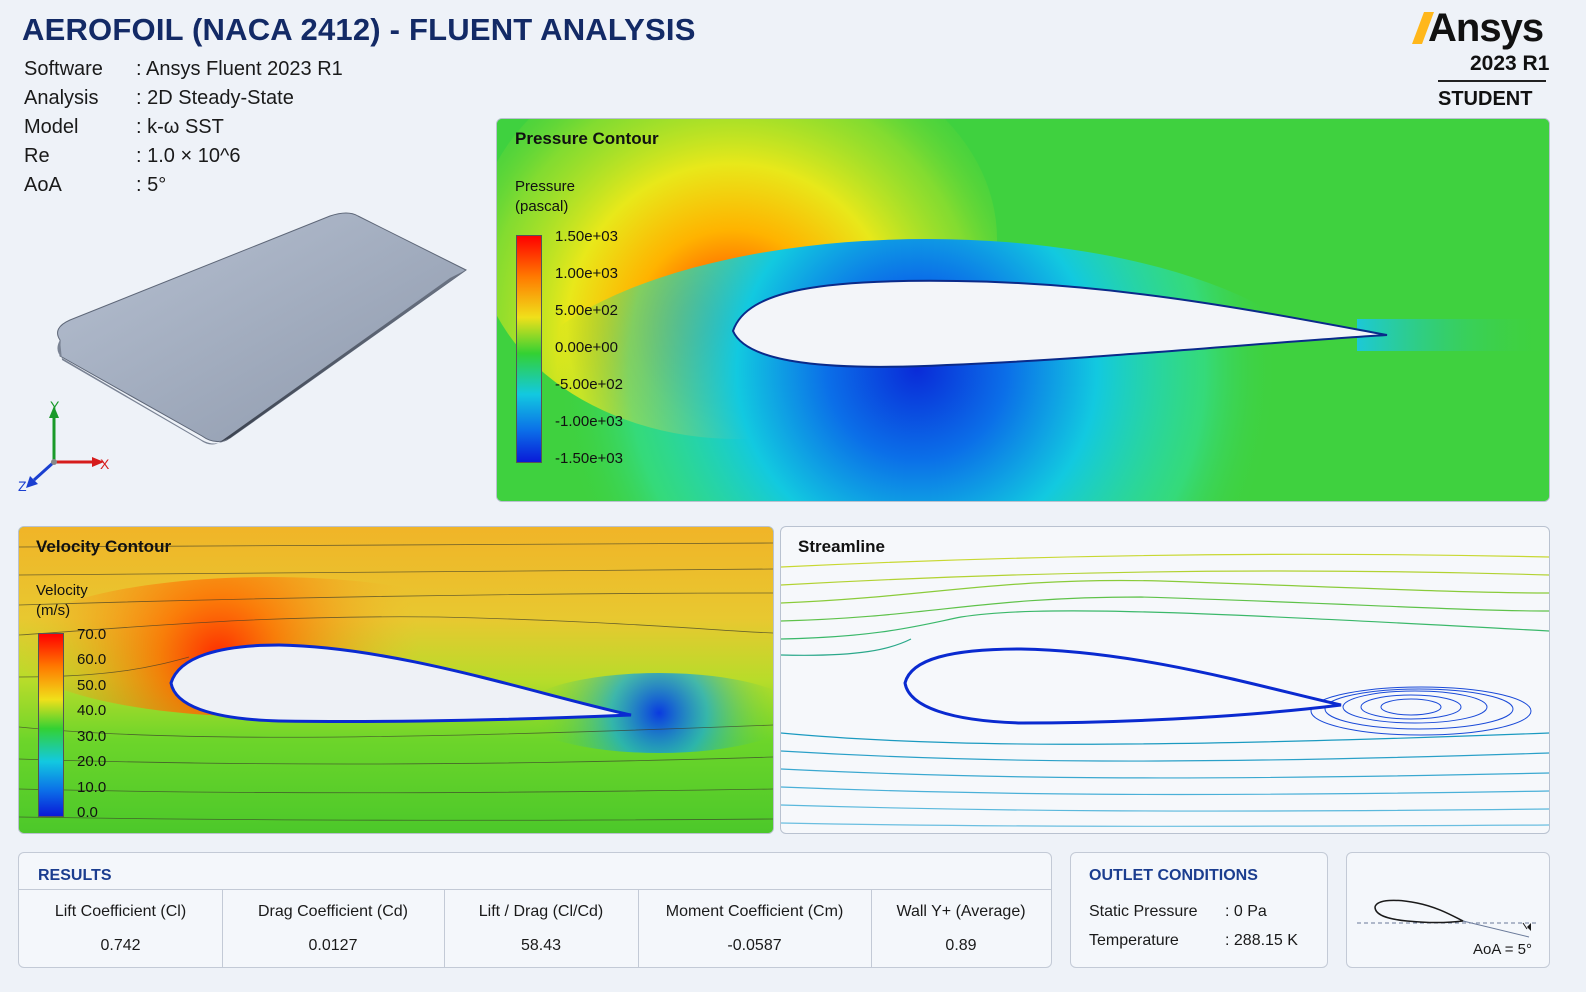  I want to click on aoa-diagram-box: AoA = 5°, so click(1448, 910).